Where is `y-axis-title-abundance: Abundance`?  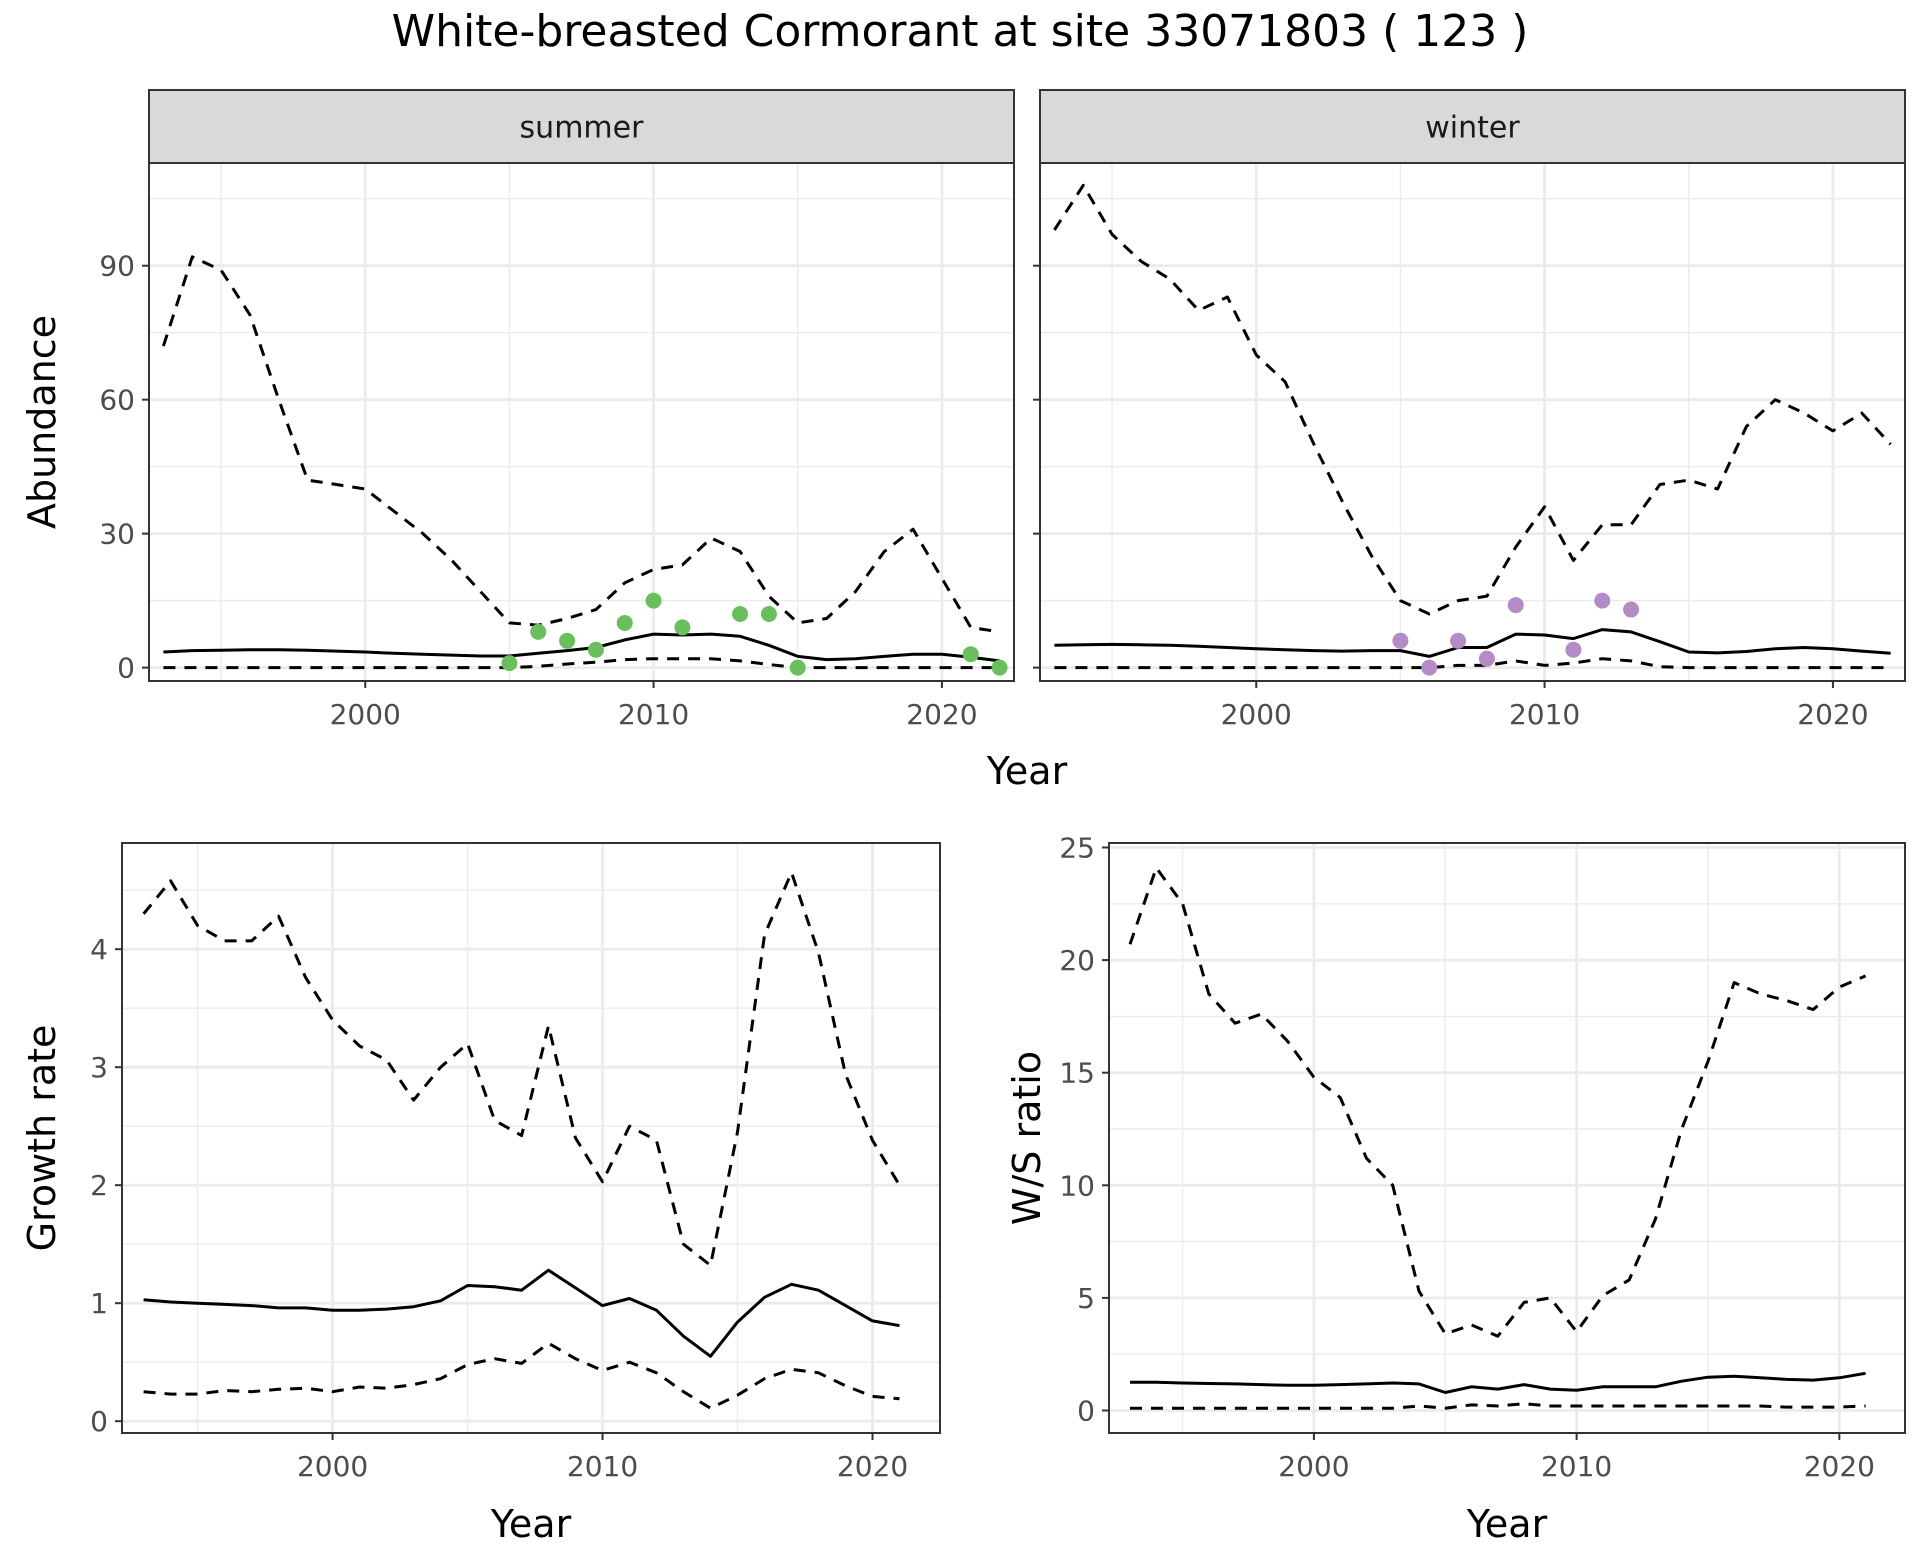
y-axis-title-abundance: Abundance is located at coordinates (42, 422).